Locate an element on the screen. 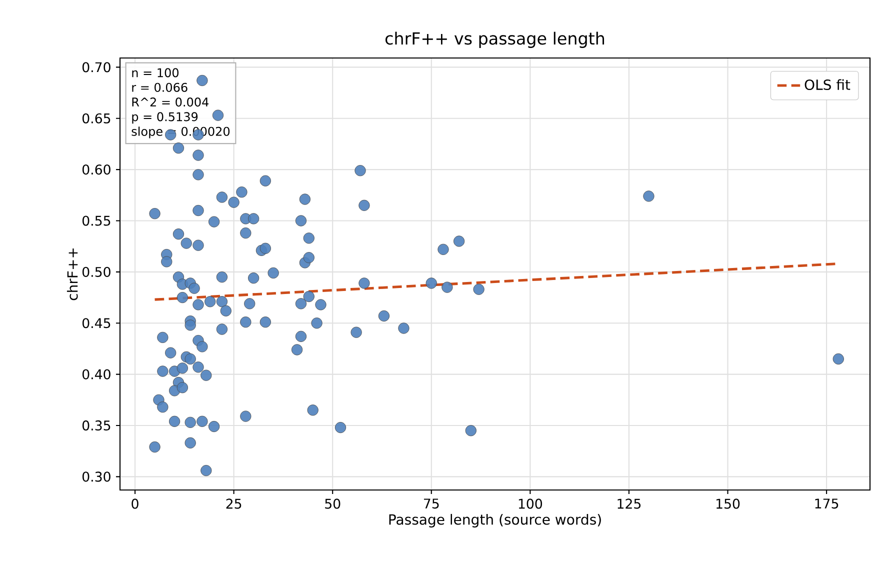 The image size is (896, 584). legend-label: OLS fit is located at coordinates (827, 84).